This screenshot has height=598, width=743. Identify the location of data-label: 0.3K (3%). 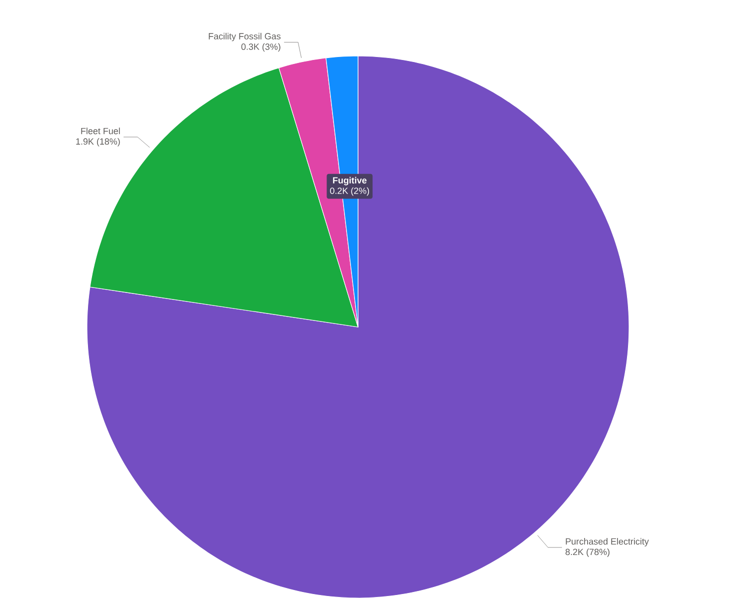
(260, 47).